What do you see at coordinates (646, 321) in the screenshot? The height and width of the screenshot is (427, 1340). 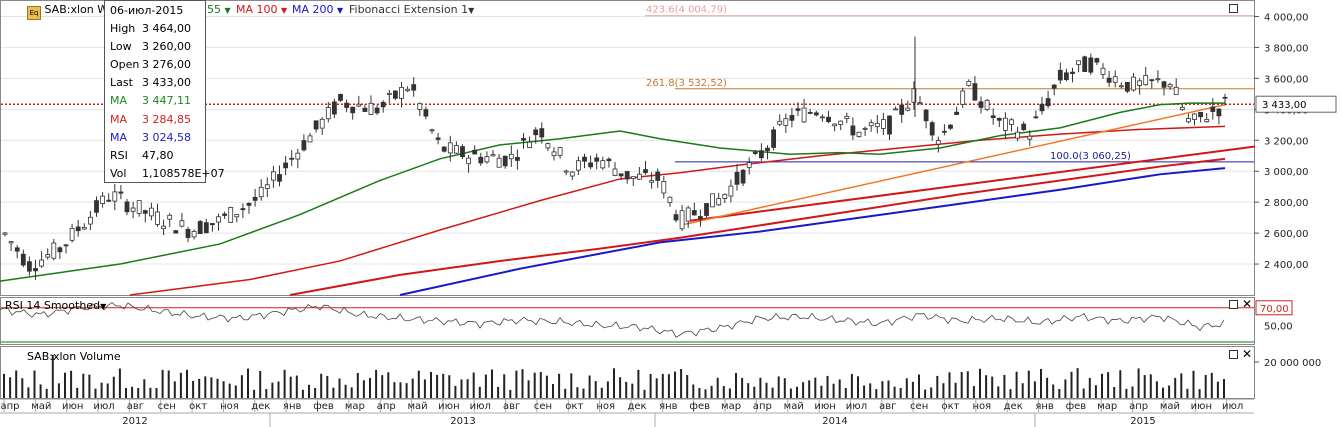 I see `rsi-series: 70,00 50,00` at bounding box center [646, 321].